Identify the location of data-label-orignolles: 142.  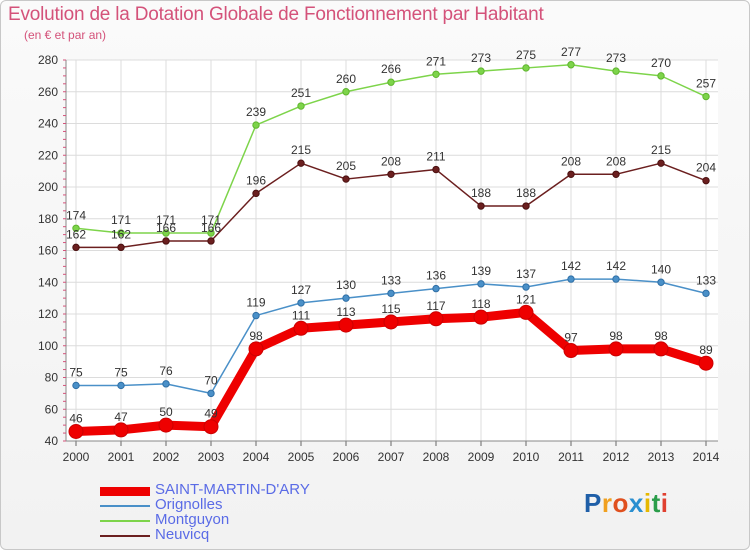
(571, 266).